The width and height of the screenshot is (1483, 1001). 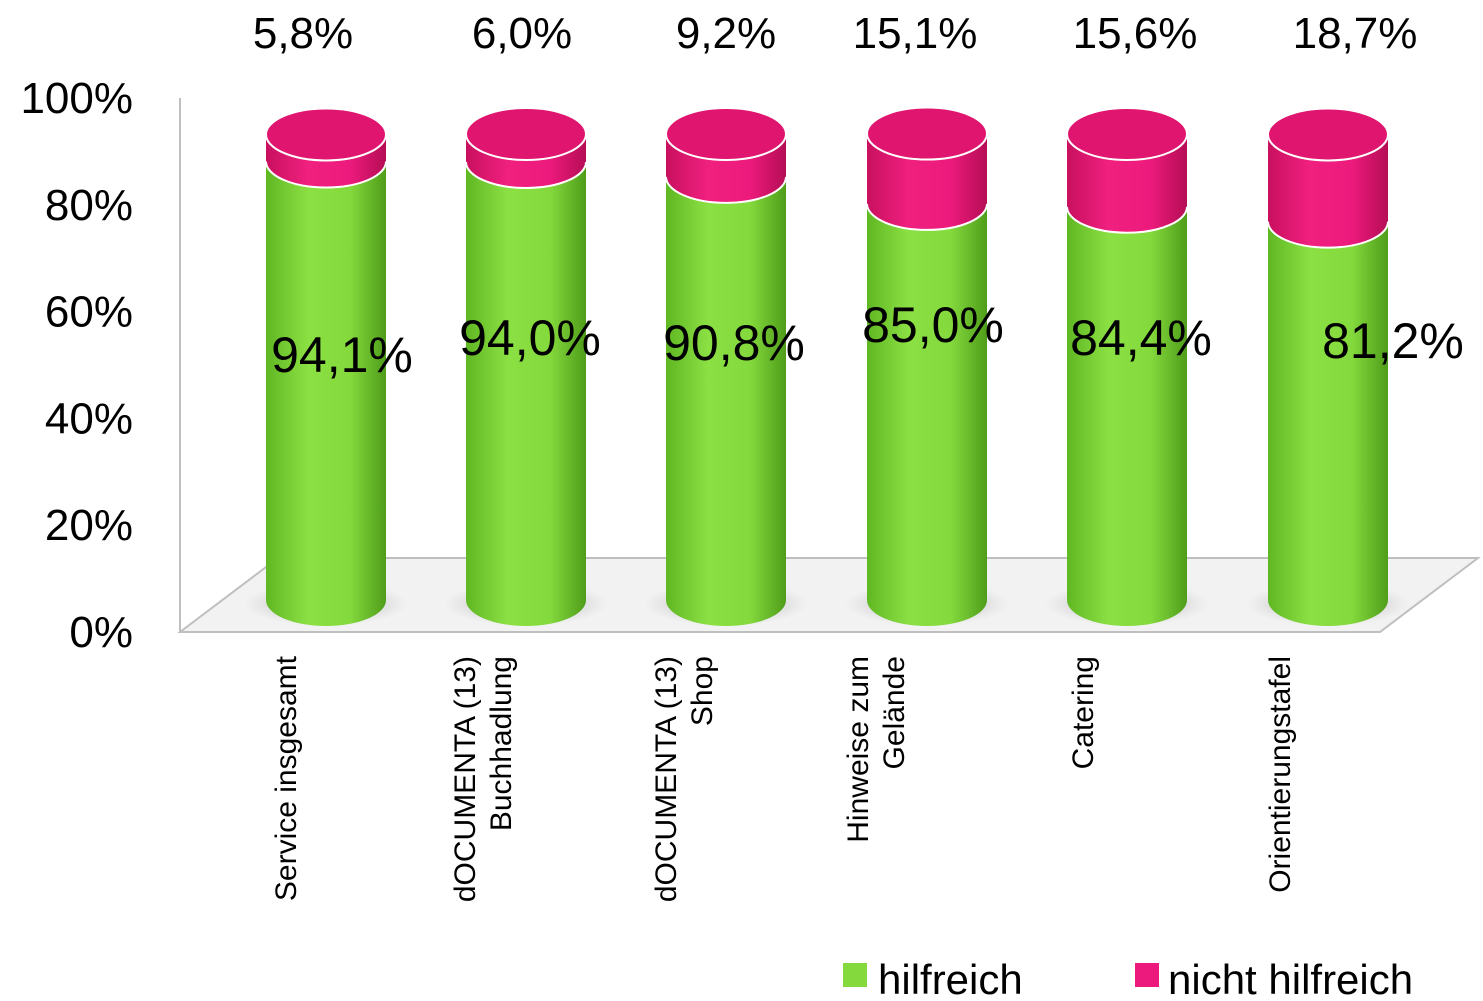 What do you see at coordinates (726, 33) in the screenshot?
I see `data-label-nicht-hilfreich: 9,2%` at bounding box center [726, 33].